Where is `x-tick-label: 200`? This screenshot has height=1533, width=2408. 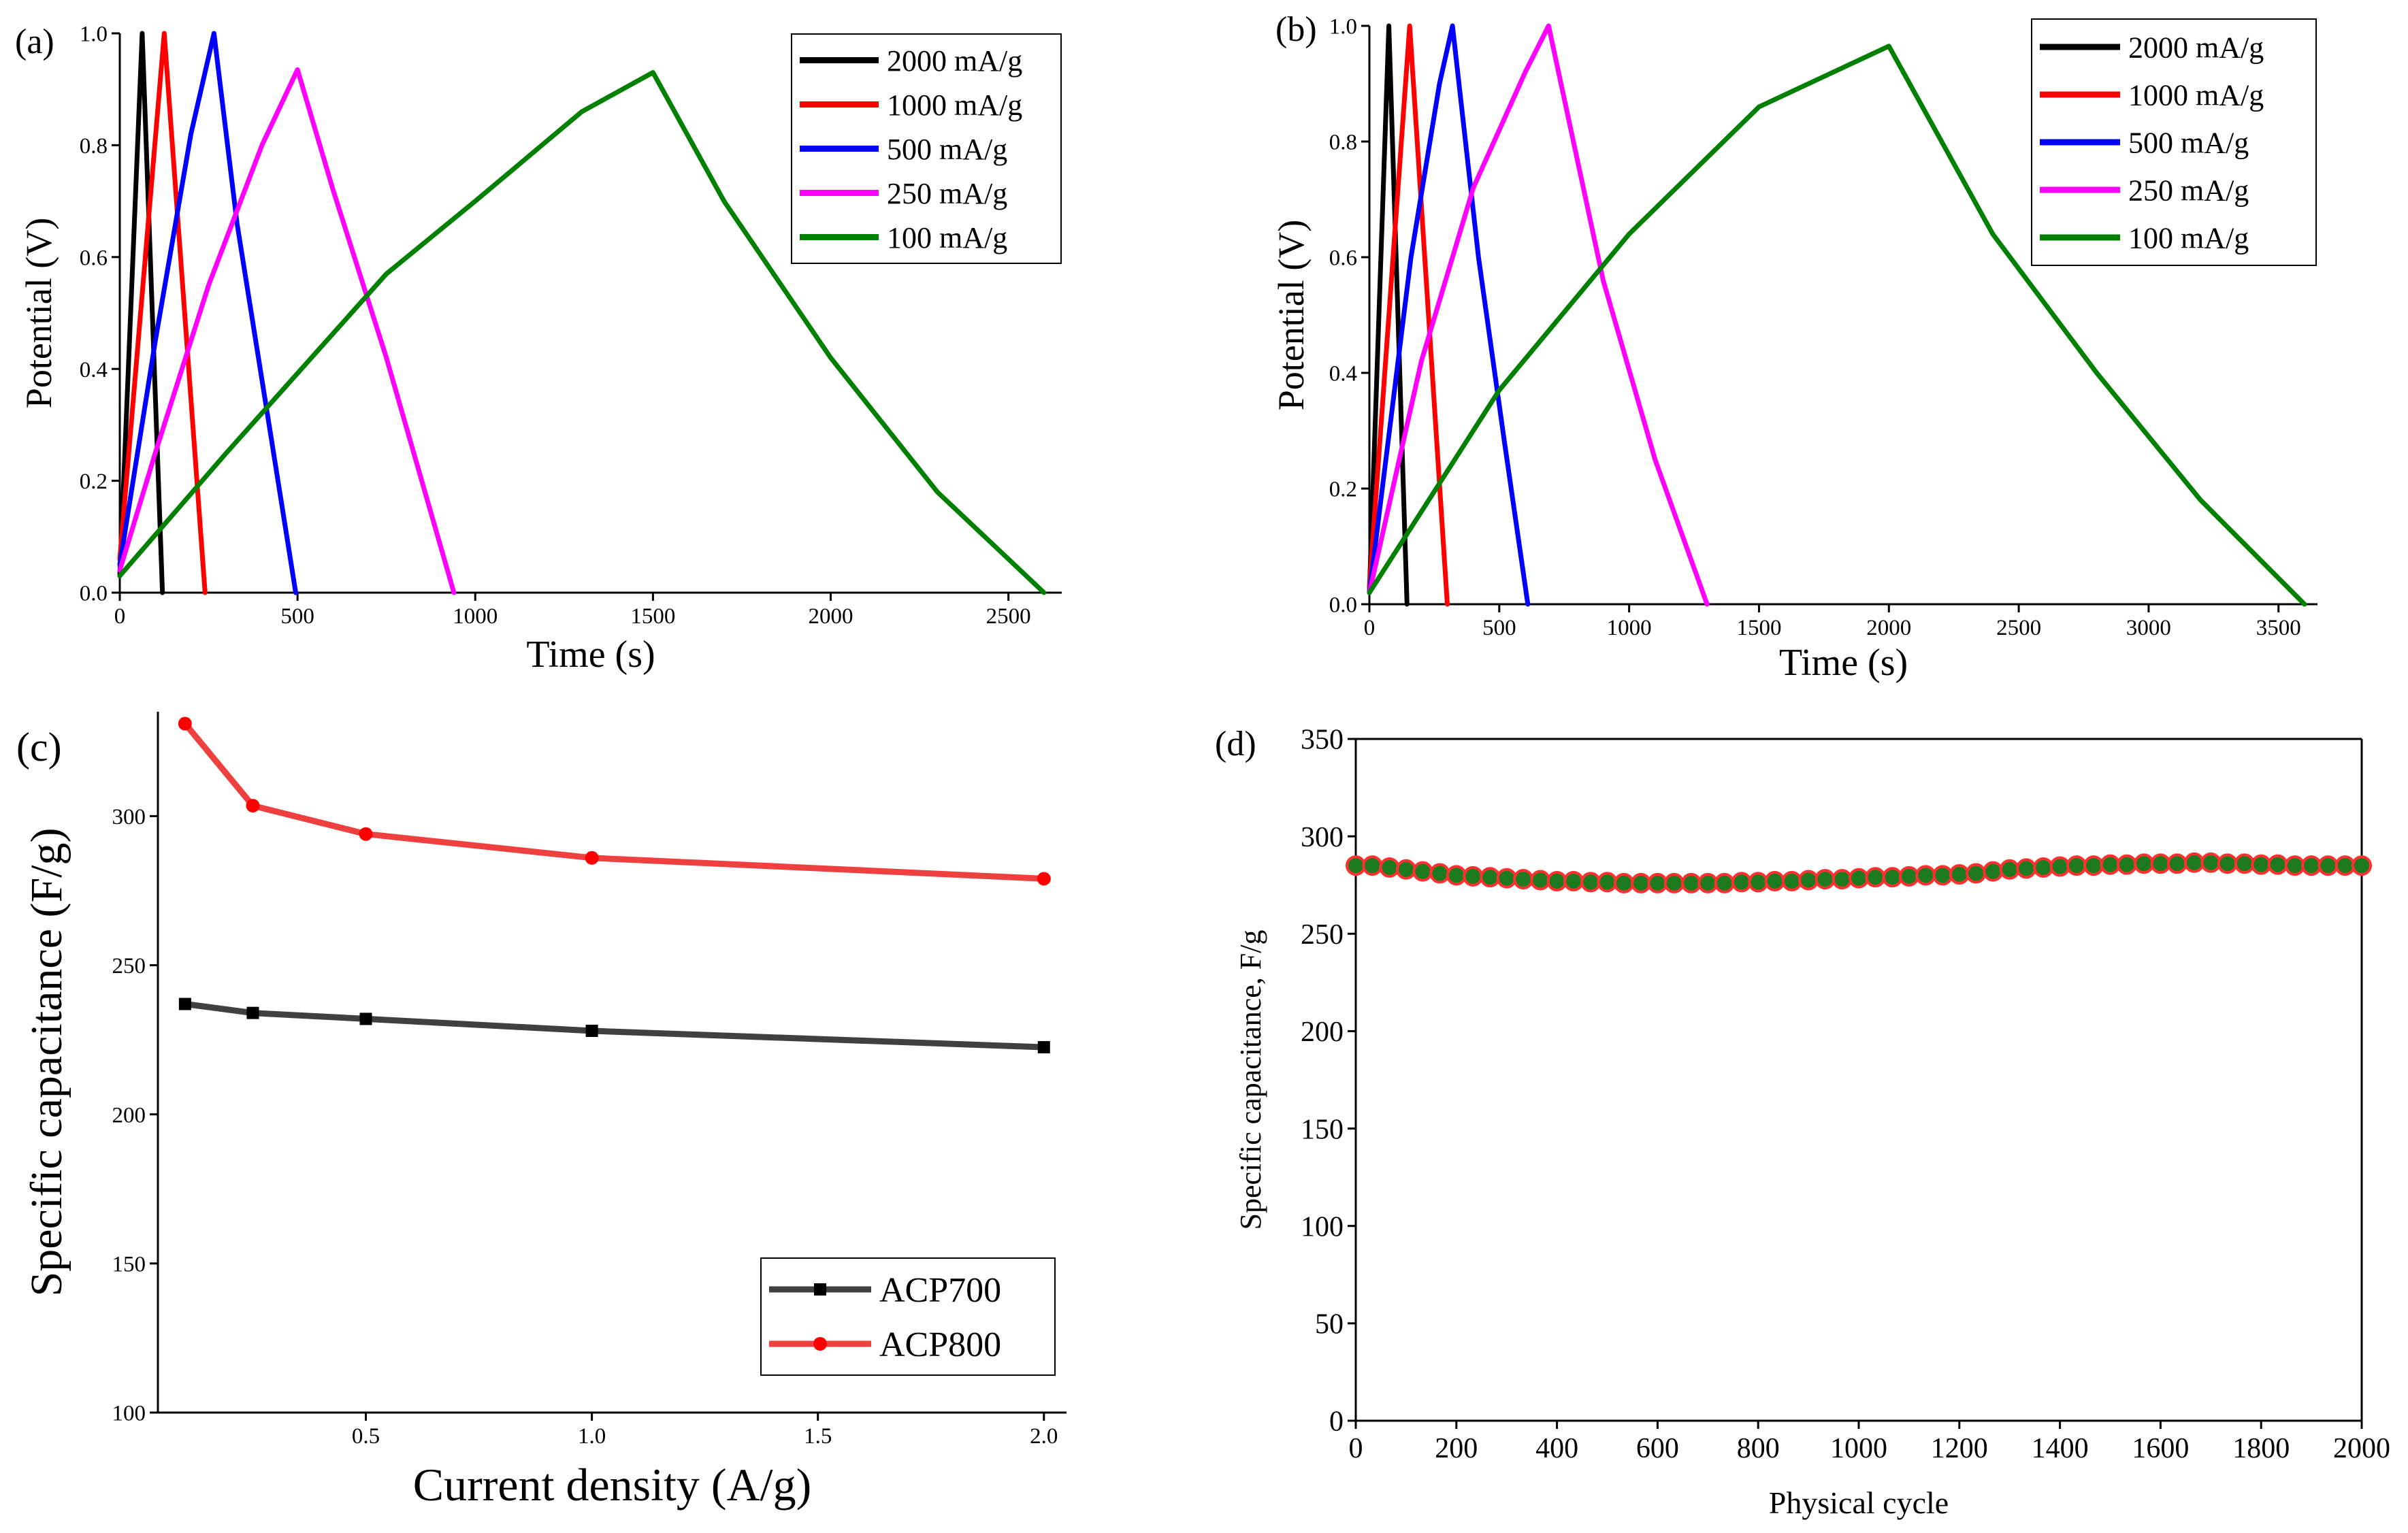
x-tick-label: 200 is located at coordinates (1457, 1448).